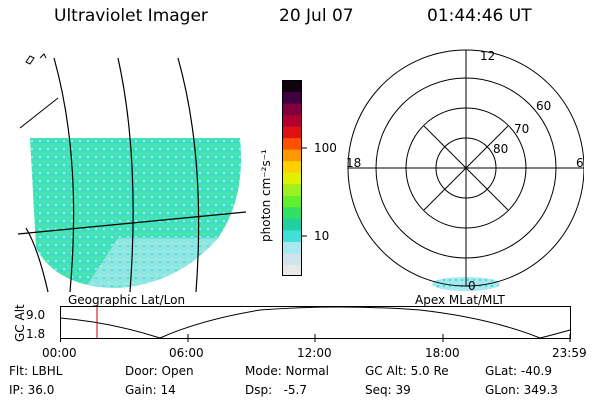 This screenshot has width=600, height=400. What do you see at coordinates (153, 263) in the screenshot?
I see `auroral-image-lower` at bounding box center [153, 263].